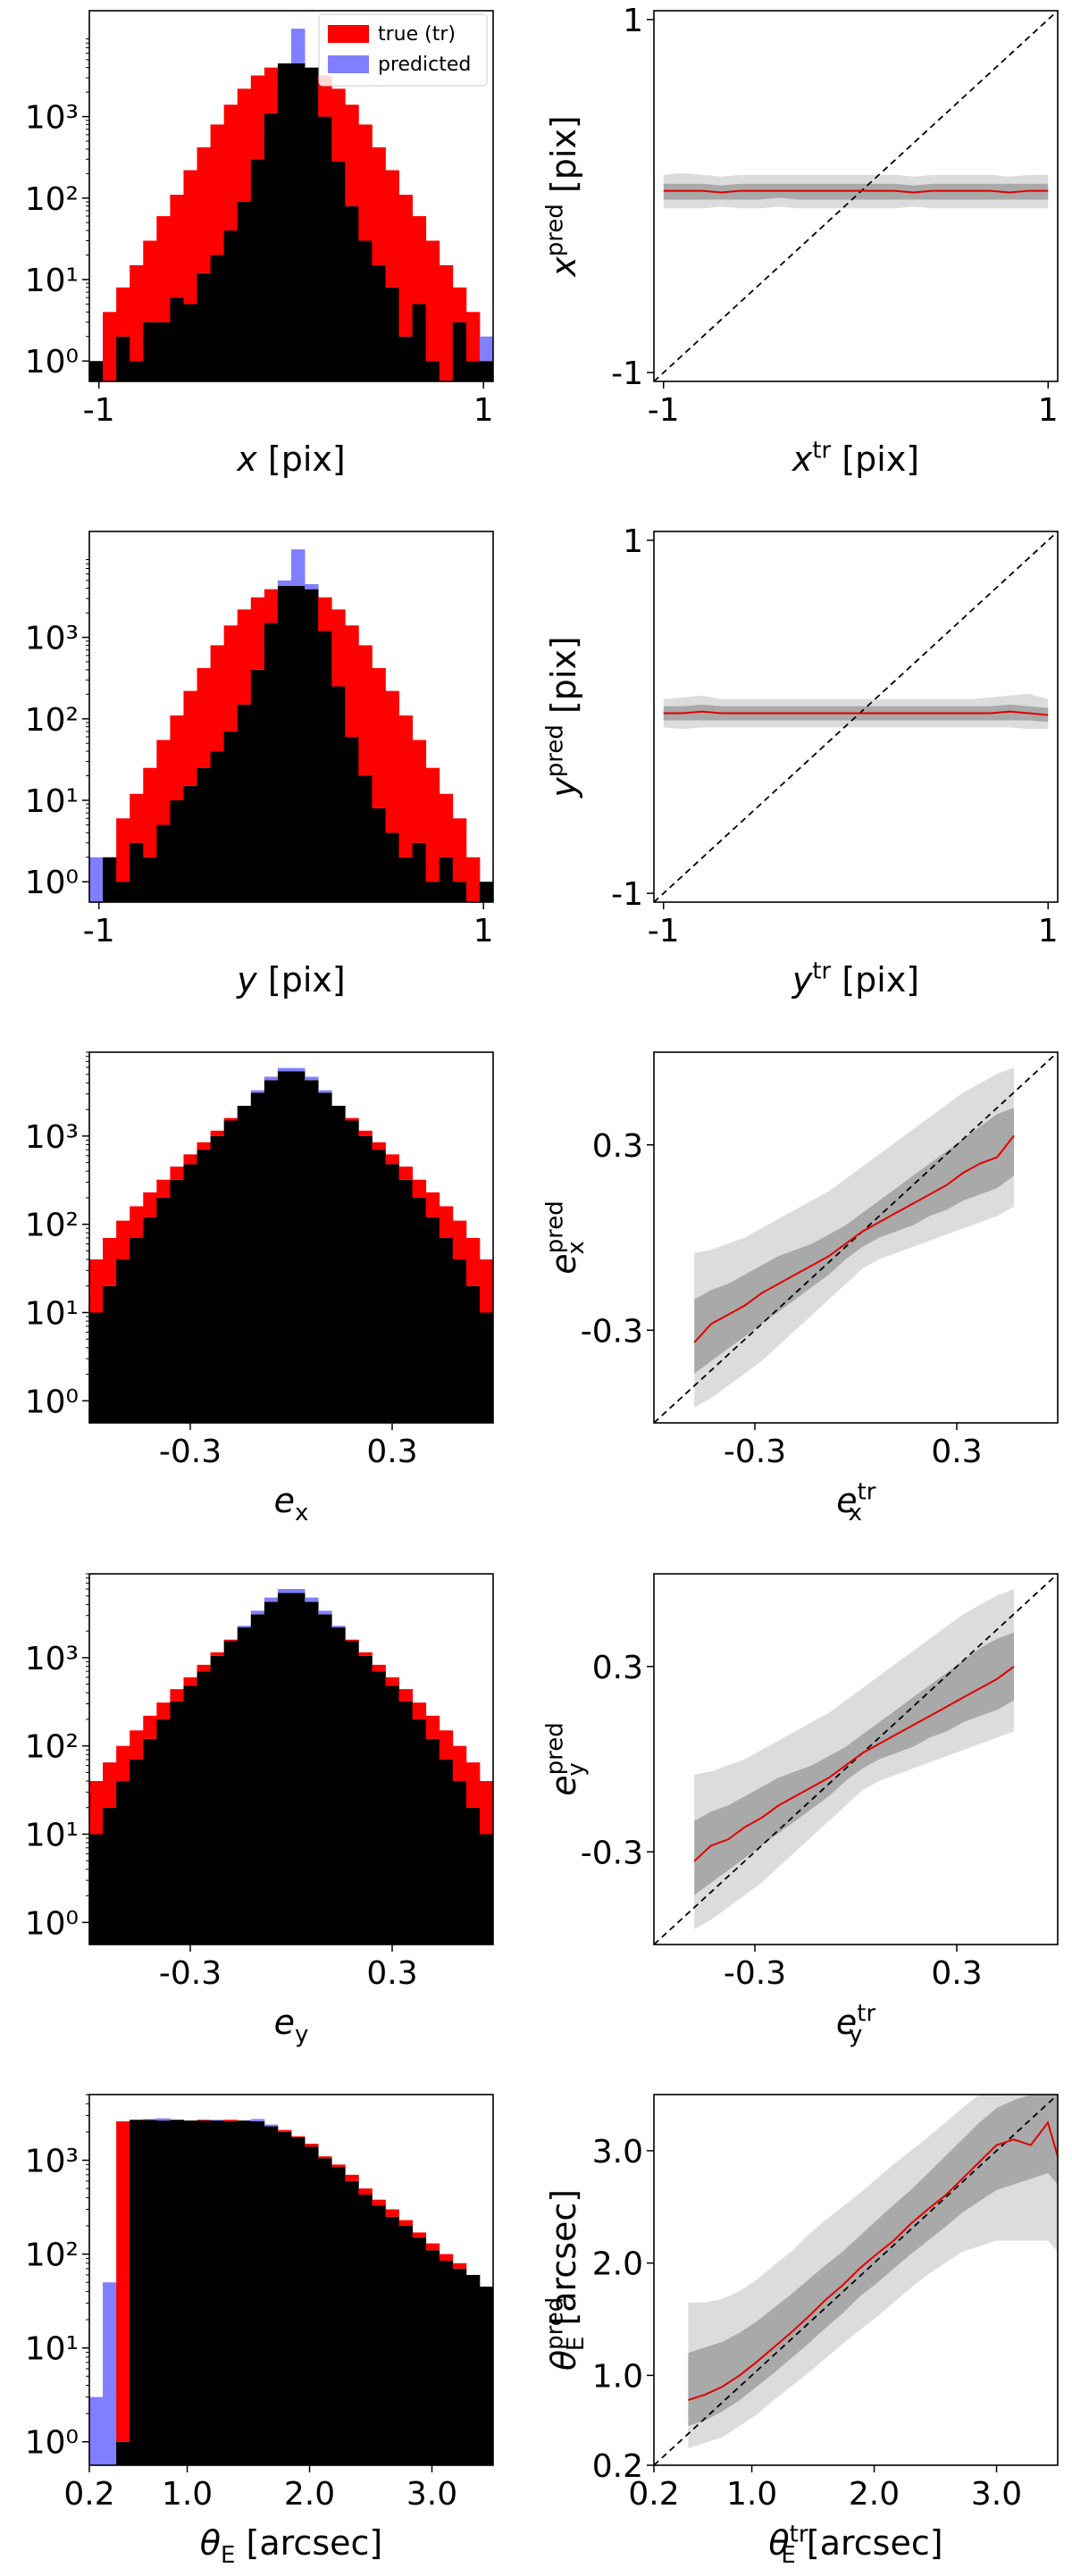 This screenshot has width=1072, height=2576. I want to click on y-axis-label: xpred [pix], so click(562, 197).